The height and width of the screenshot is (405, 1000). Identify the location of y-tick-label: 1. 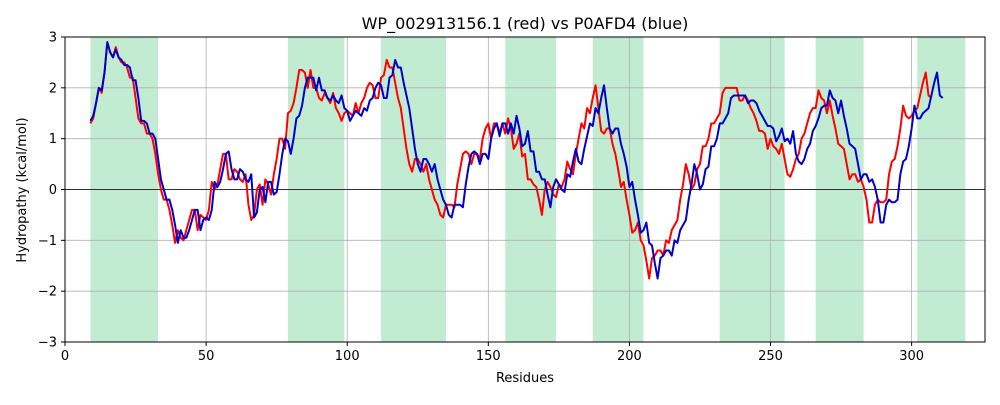
(53, 139).